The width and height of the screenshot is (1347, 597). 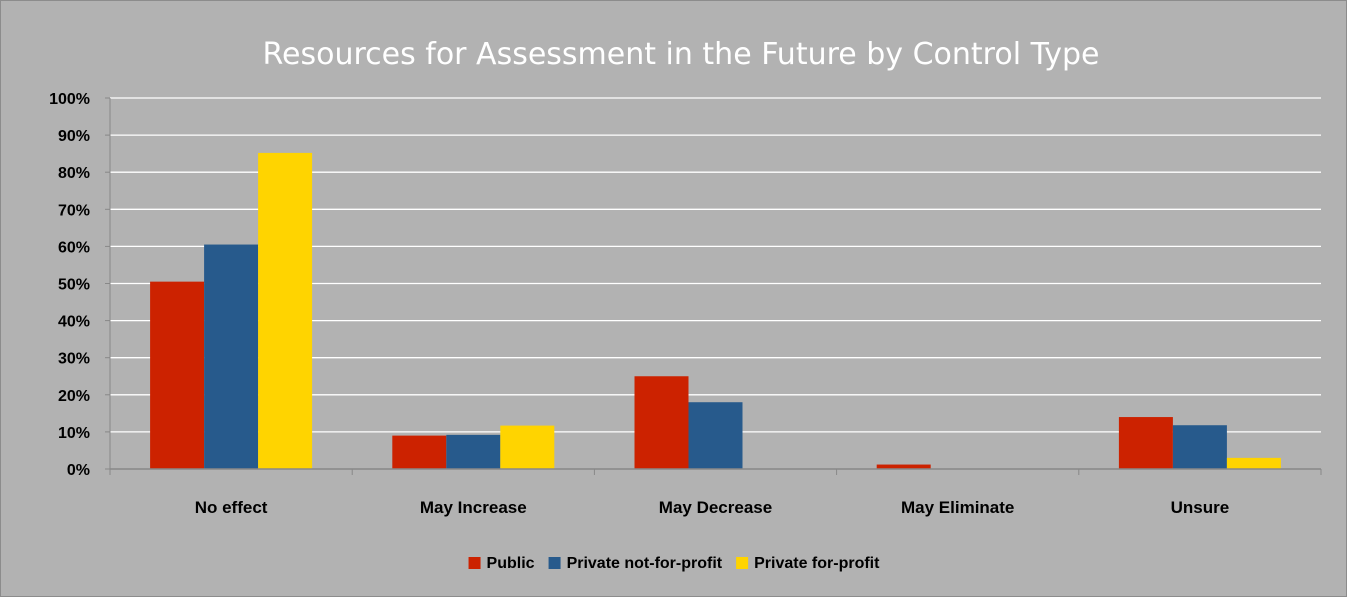 I want to click on y-axis-tick-labels: 0% 10% 20% 30% 40% 50% 60% 70% 80% 90% 100%, so click(x=69, y=285).